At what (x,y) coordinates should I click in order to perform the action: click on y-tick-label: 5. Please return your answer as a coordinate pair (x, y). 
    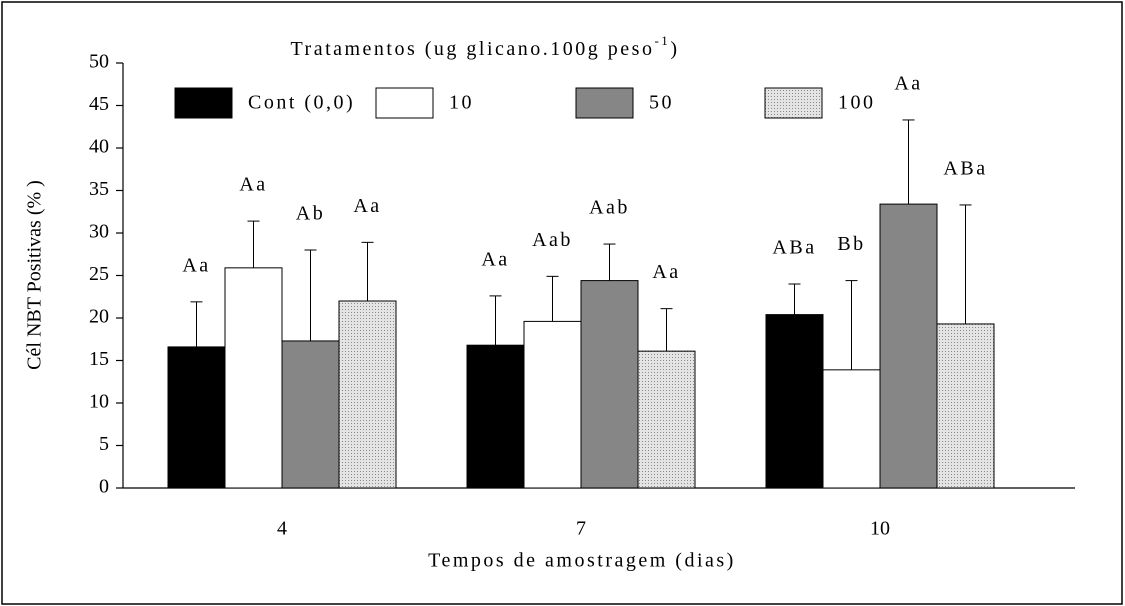
    Looking at the image, I should click on (104, 444).